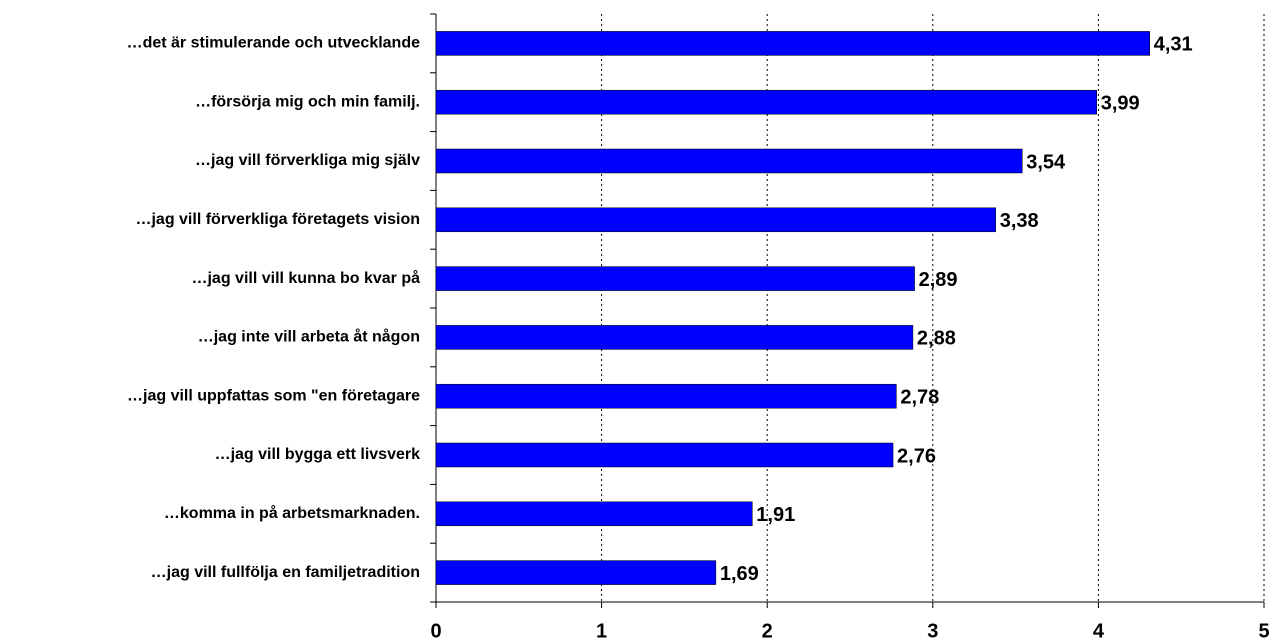 This screenshot has width=1274, height=640. Describe the element at coordinates (309, 337) in the screenshot. I see `y-tick-label: …jag inte vill arbeta åt någon` at that location.